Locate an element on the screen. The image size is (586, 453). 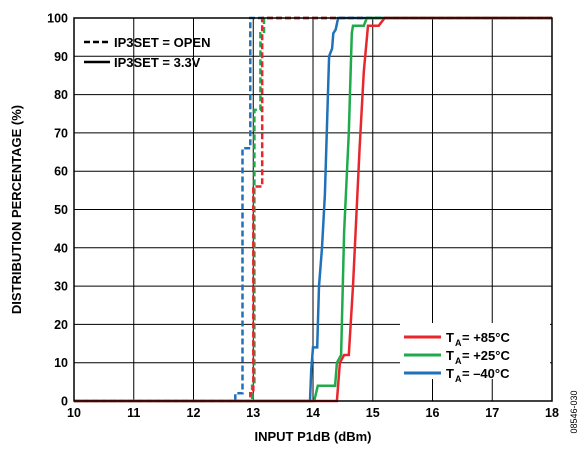
color-legend-box is located at coordinates (475, 351).